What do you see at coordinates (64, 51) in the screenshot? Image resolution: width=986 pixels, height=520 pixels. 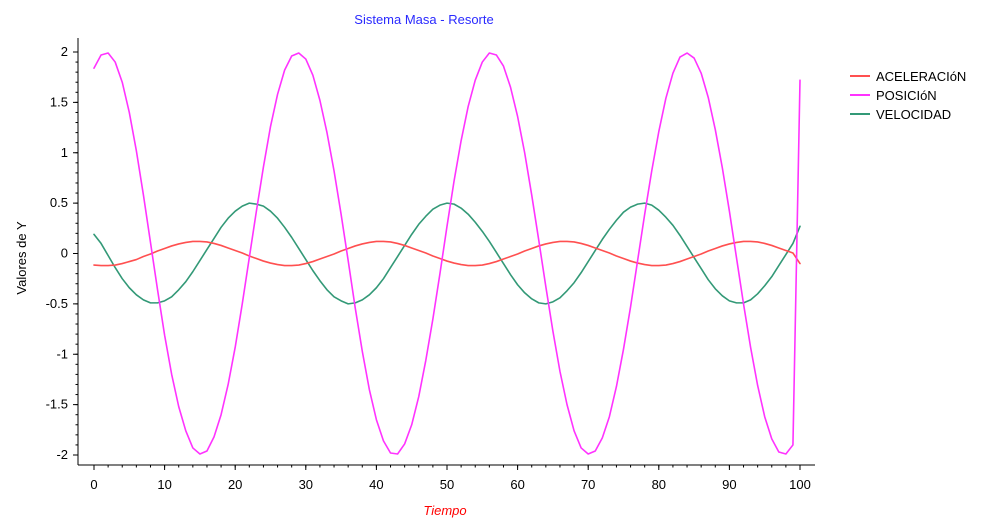 I see `y-tick-label: 2` at bounding box center [64, 51].